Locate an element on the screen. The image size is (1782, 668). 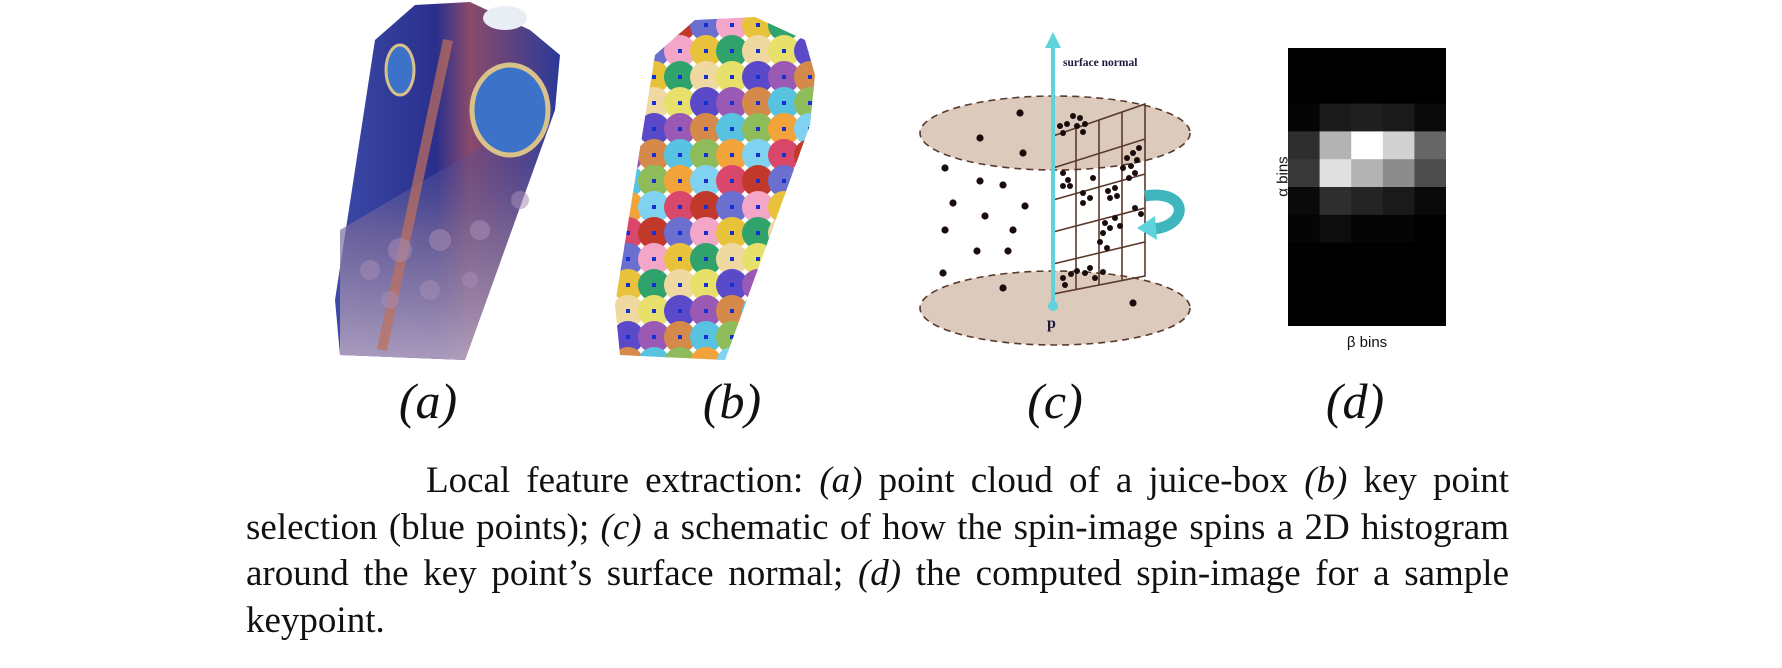
caption-ref-a: (a) is located at coordinates (841, 480).